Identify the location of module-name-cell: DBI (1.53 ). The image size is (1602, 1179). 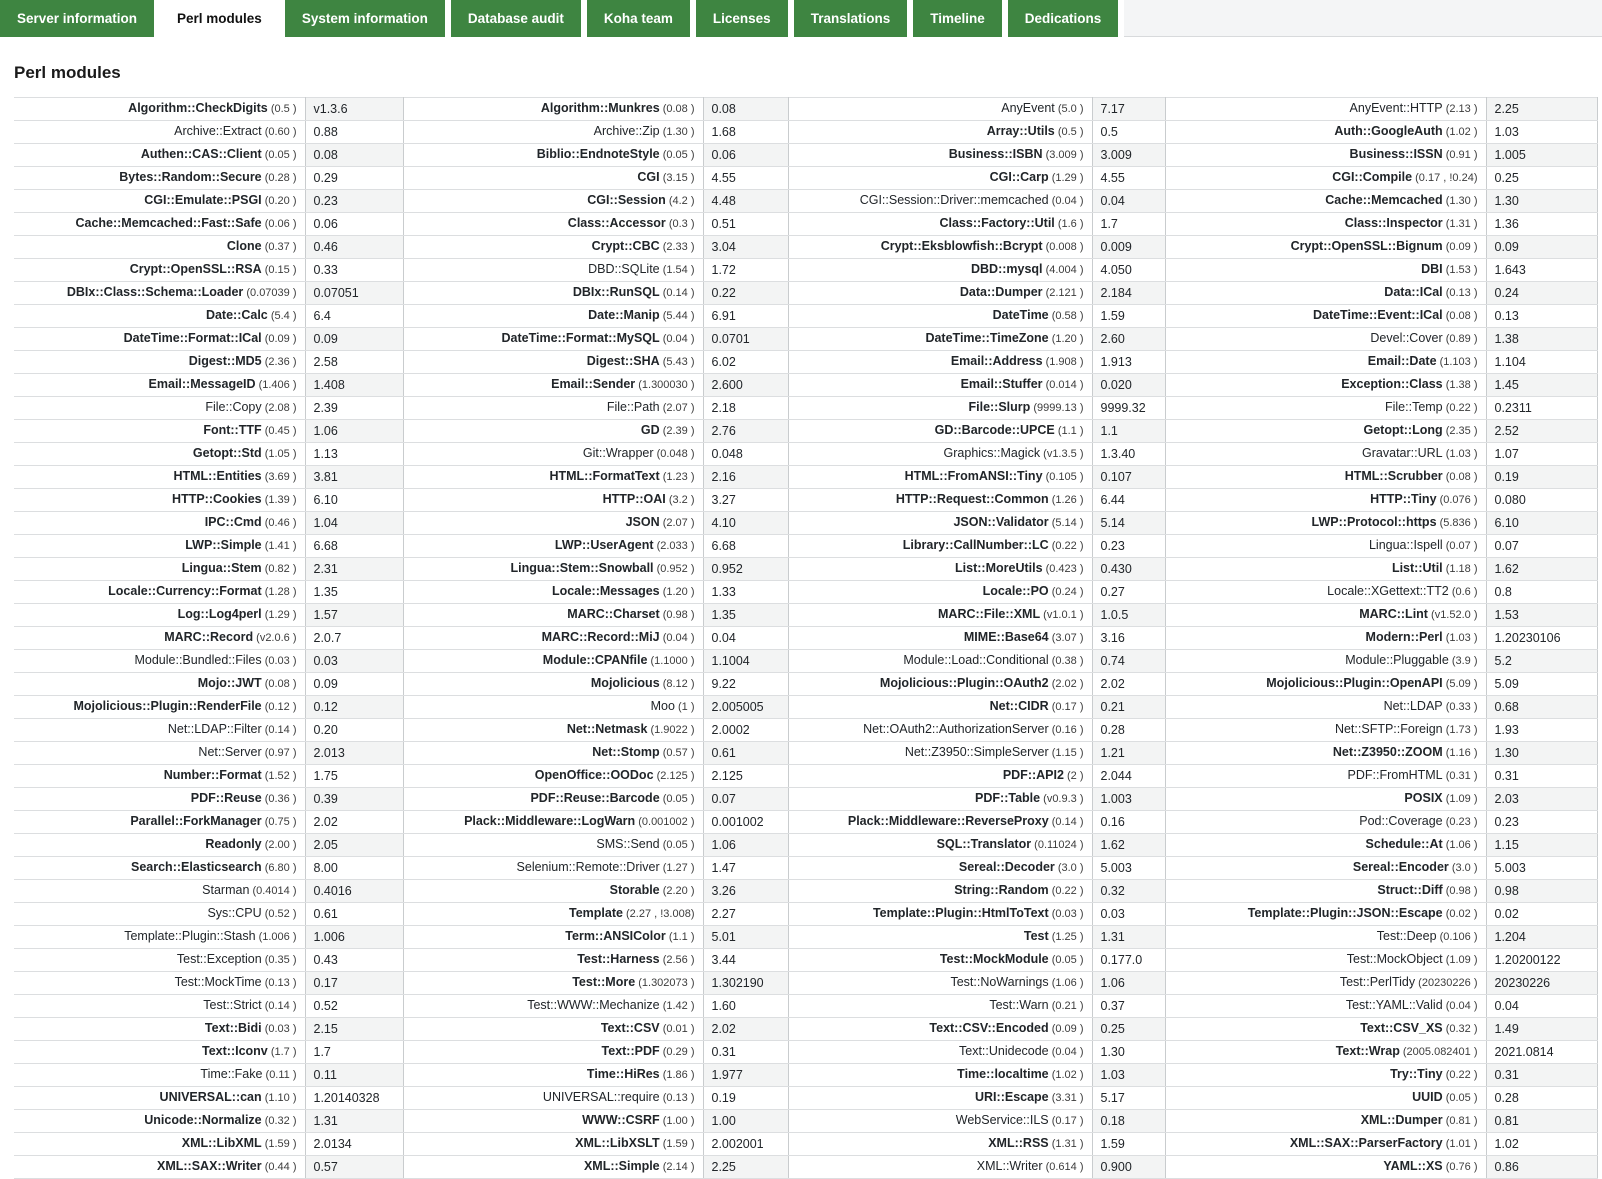
(1325, 270).